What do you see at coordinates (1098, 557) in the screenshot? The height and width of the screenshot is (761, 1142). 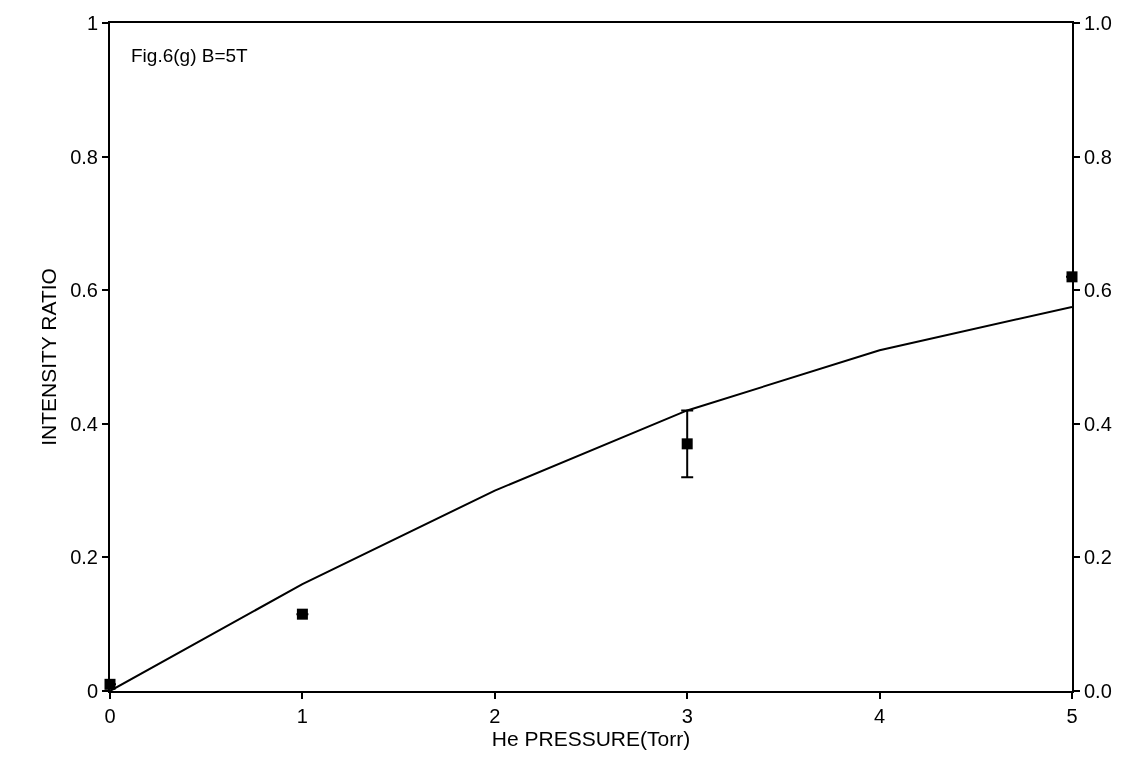 I see `y2-tick-label: 0.2` at bounding box center [1098, 557].